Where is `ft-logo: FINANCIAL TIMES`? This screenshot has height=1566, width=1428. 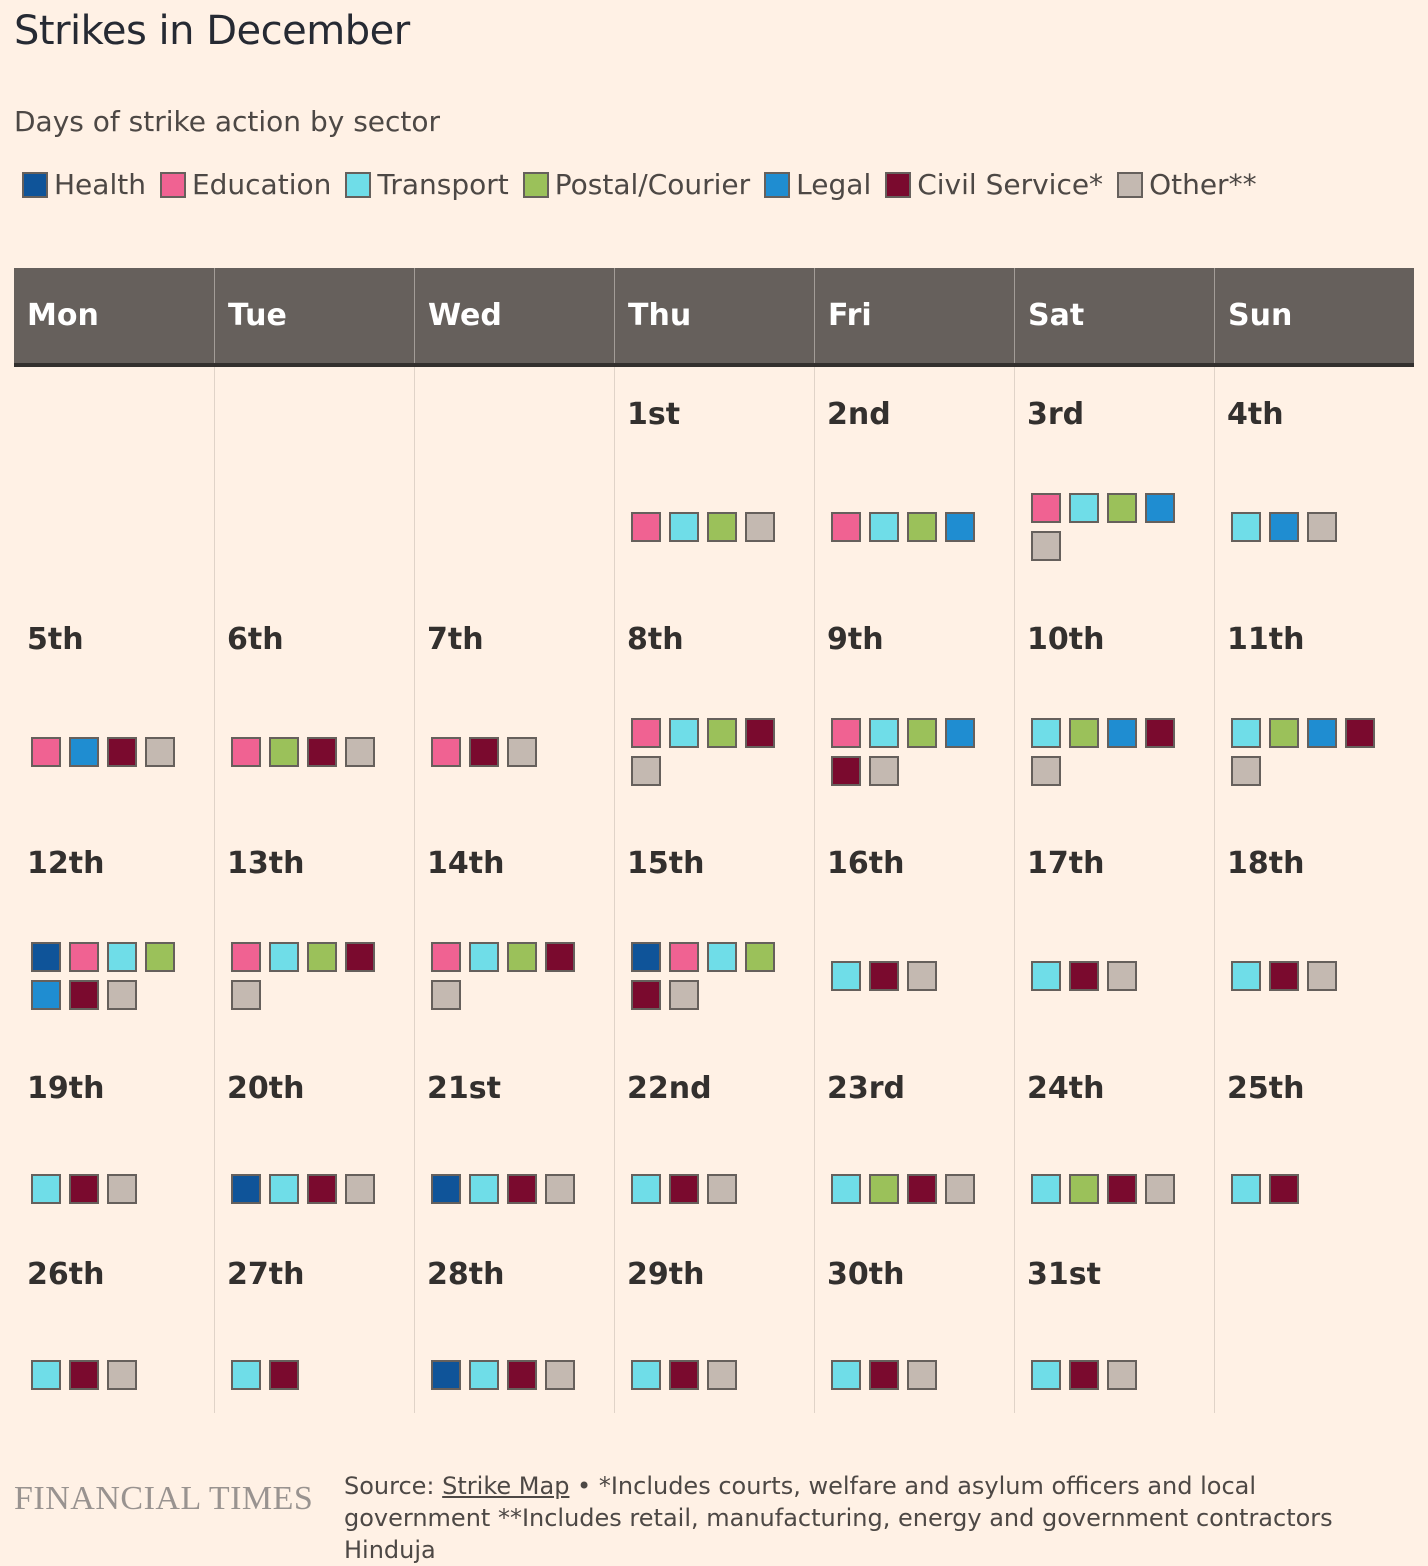
ft-logo: FINANCIAL TIMES is located at coordinates (164, 1498).